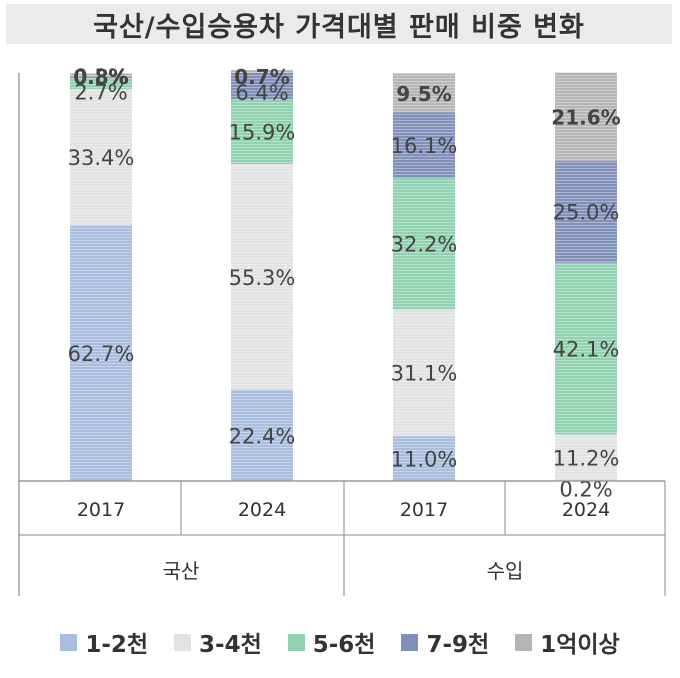  What do you see at coordinates (261, 77) in the screenshot?
I see `data-label: 0.7%` at bounding box center [261, 77].